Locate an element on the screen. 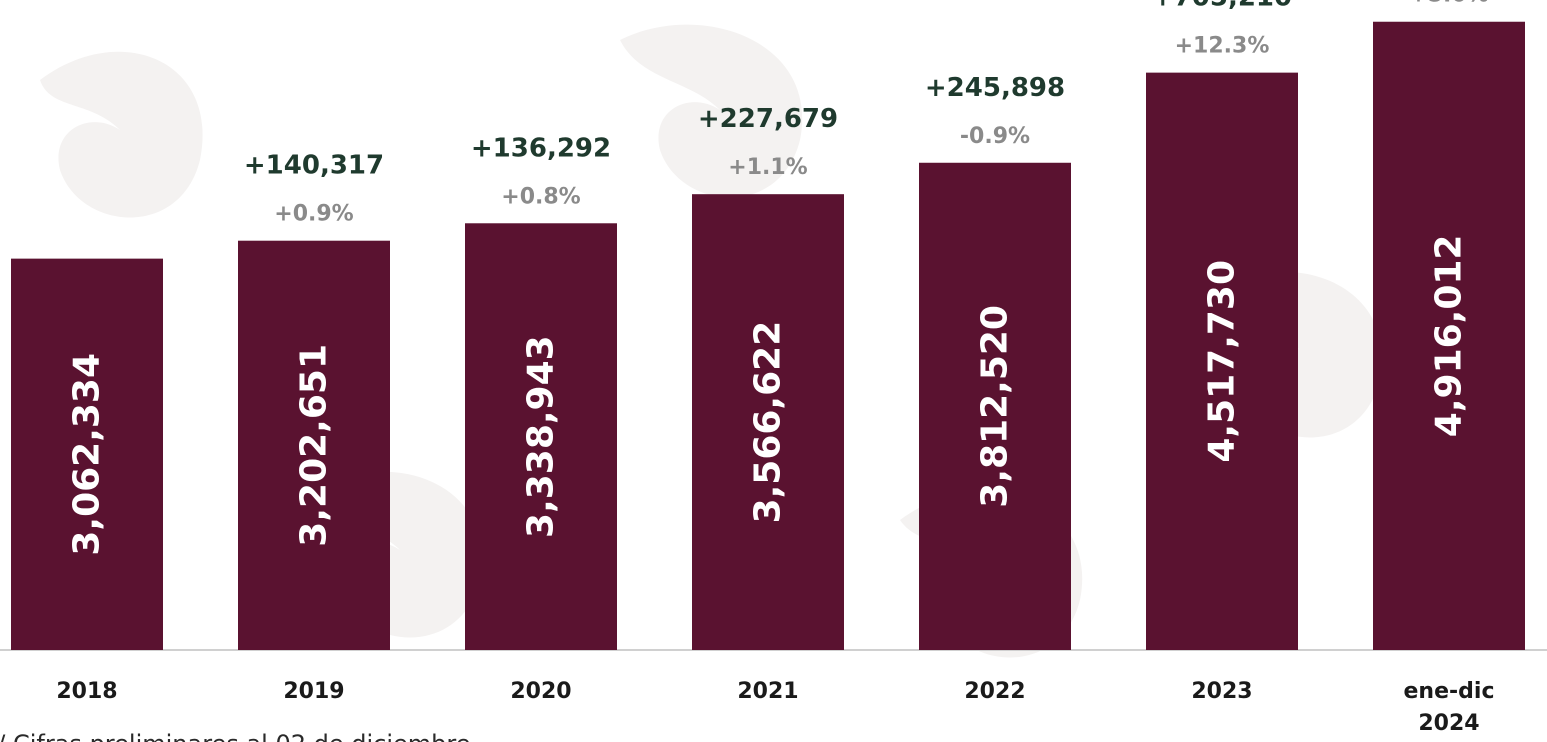 The height and width of the screenshot is (742, 1547). category-label-0: 2018 is located at coordinates (86, 691).